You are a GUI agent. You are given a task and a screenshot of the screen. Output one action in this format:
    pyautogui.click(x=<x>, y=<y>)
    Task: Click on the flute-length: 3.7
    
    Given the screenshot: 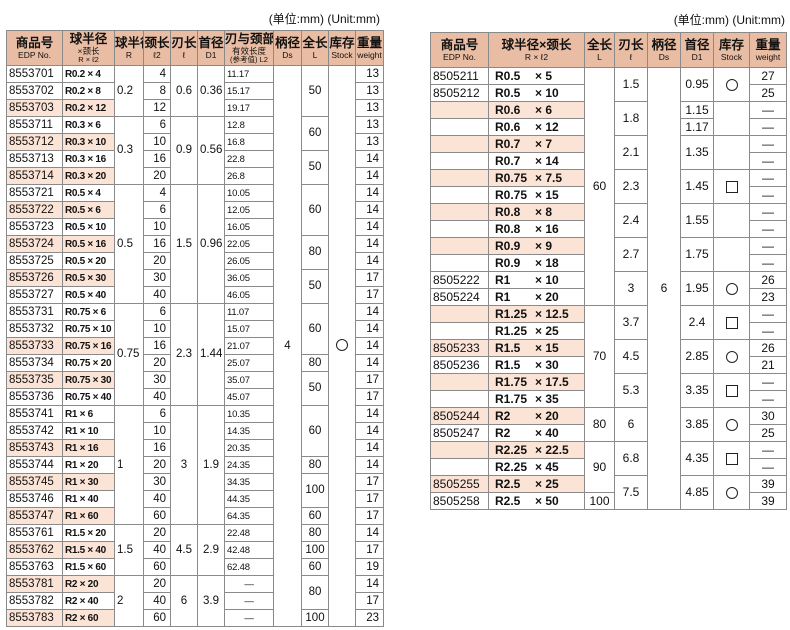 What is the action you would take?
    pyautogui.click(x=631, y=322)
    